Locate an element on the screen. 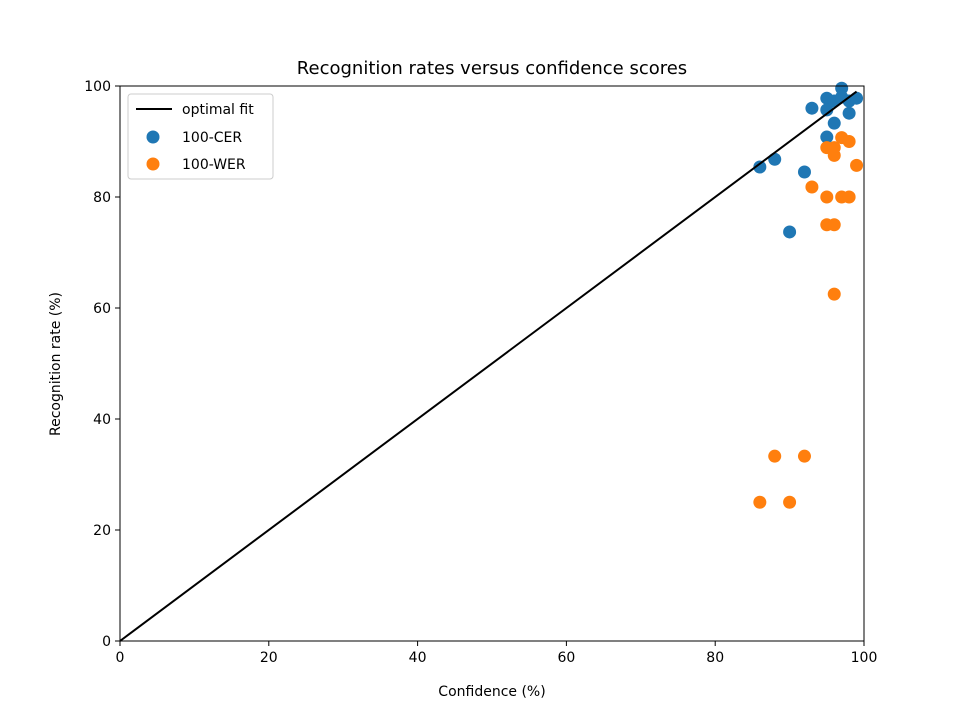  x-tick-label: 100 is located at coordinates (864, 658).